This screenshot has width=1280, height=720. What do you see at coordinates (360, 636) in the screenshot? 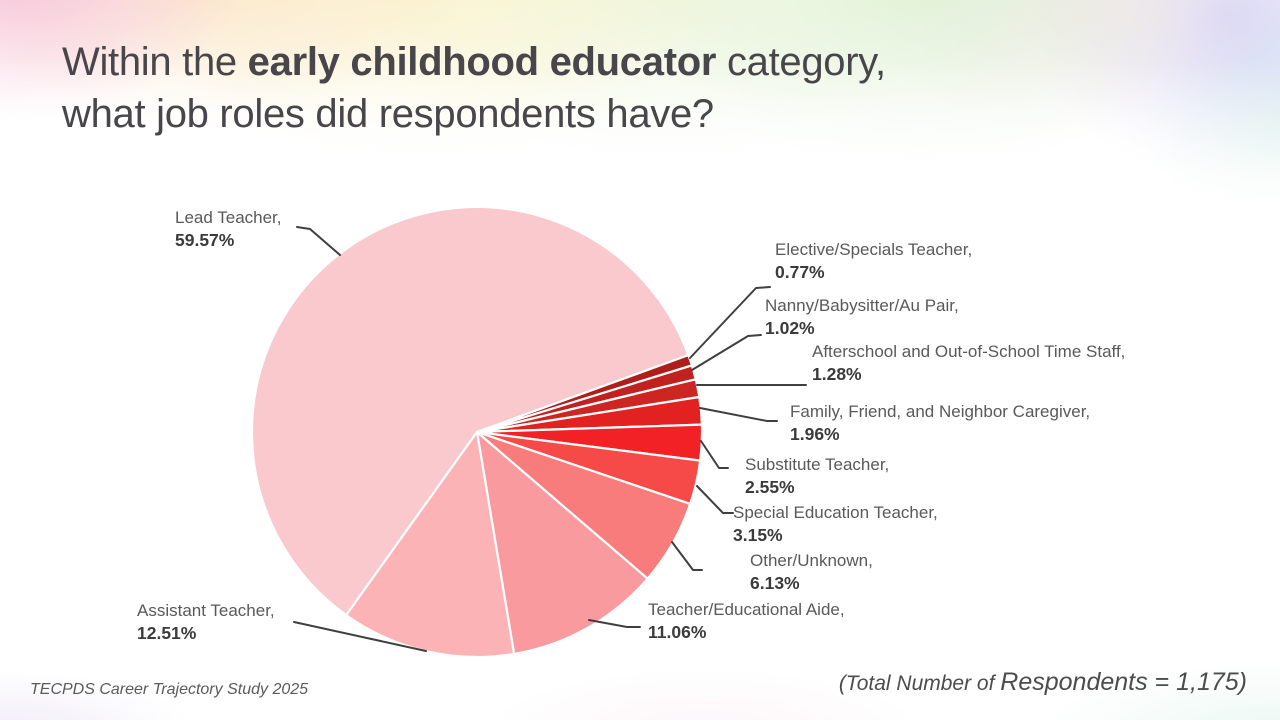
I see `leader-line-assistant-teacher` at bounding box center [360, 636].